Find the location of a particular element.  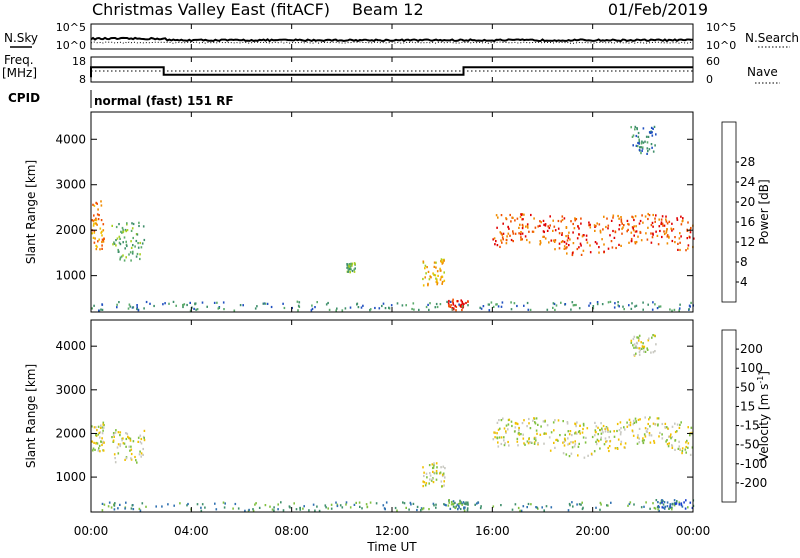

date-label: 01/Feb/2019 is located at coordinates (658, 9).